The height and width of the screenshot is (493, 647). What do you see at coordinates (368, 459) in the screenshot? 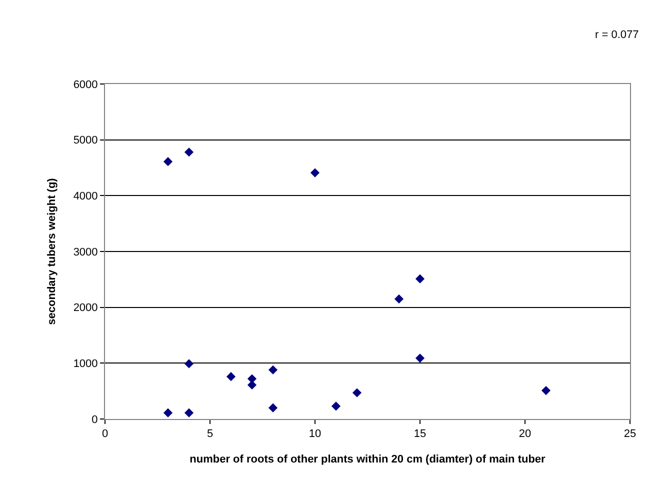
I see `x-axis-title: number of roots of other plants within 20 cm (diamter) of main tuber` at bounding box center [368, 459].